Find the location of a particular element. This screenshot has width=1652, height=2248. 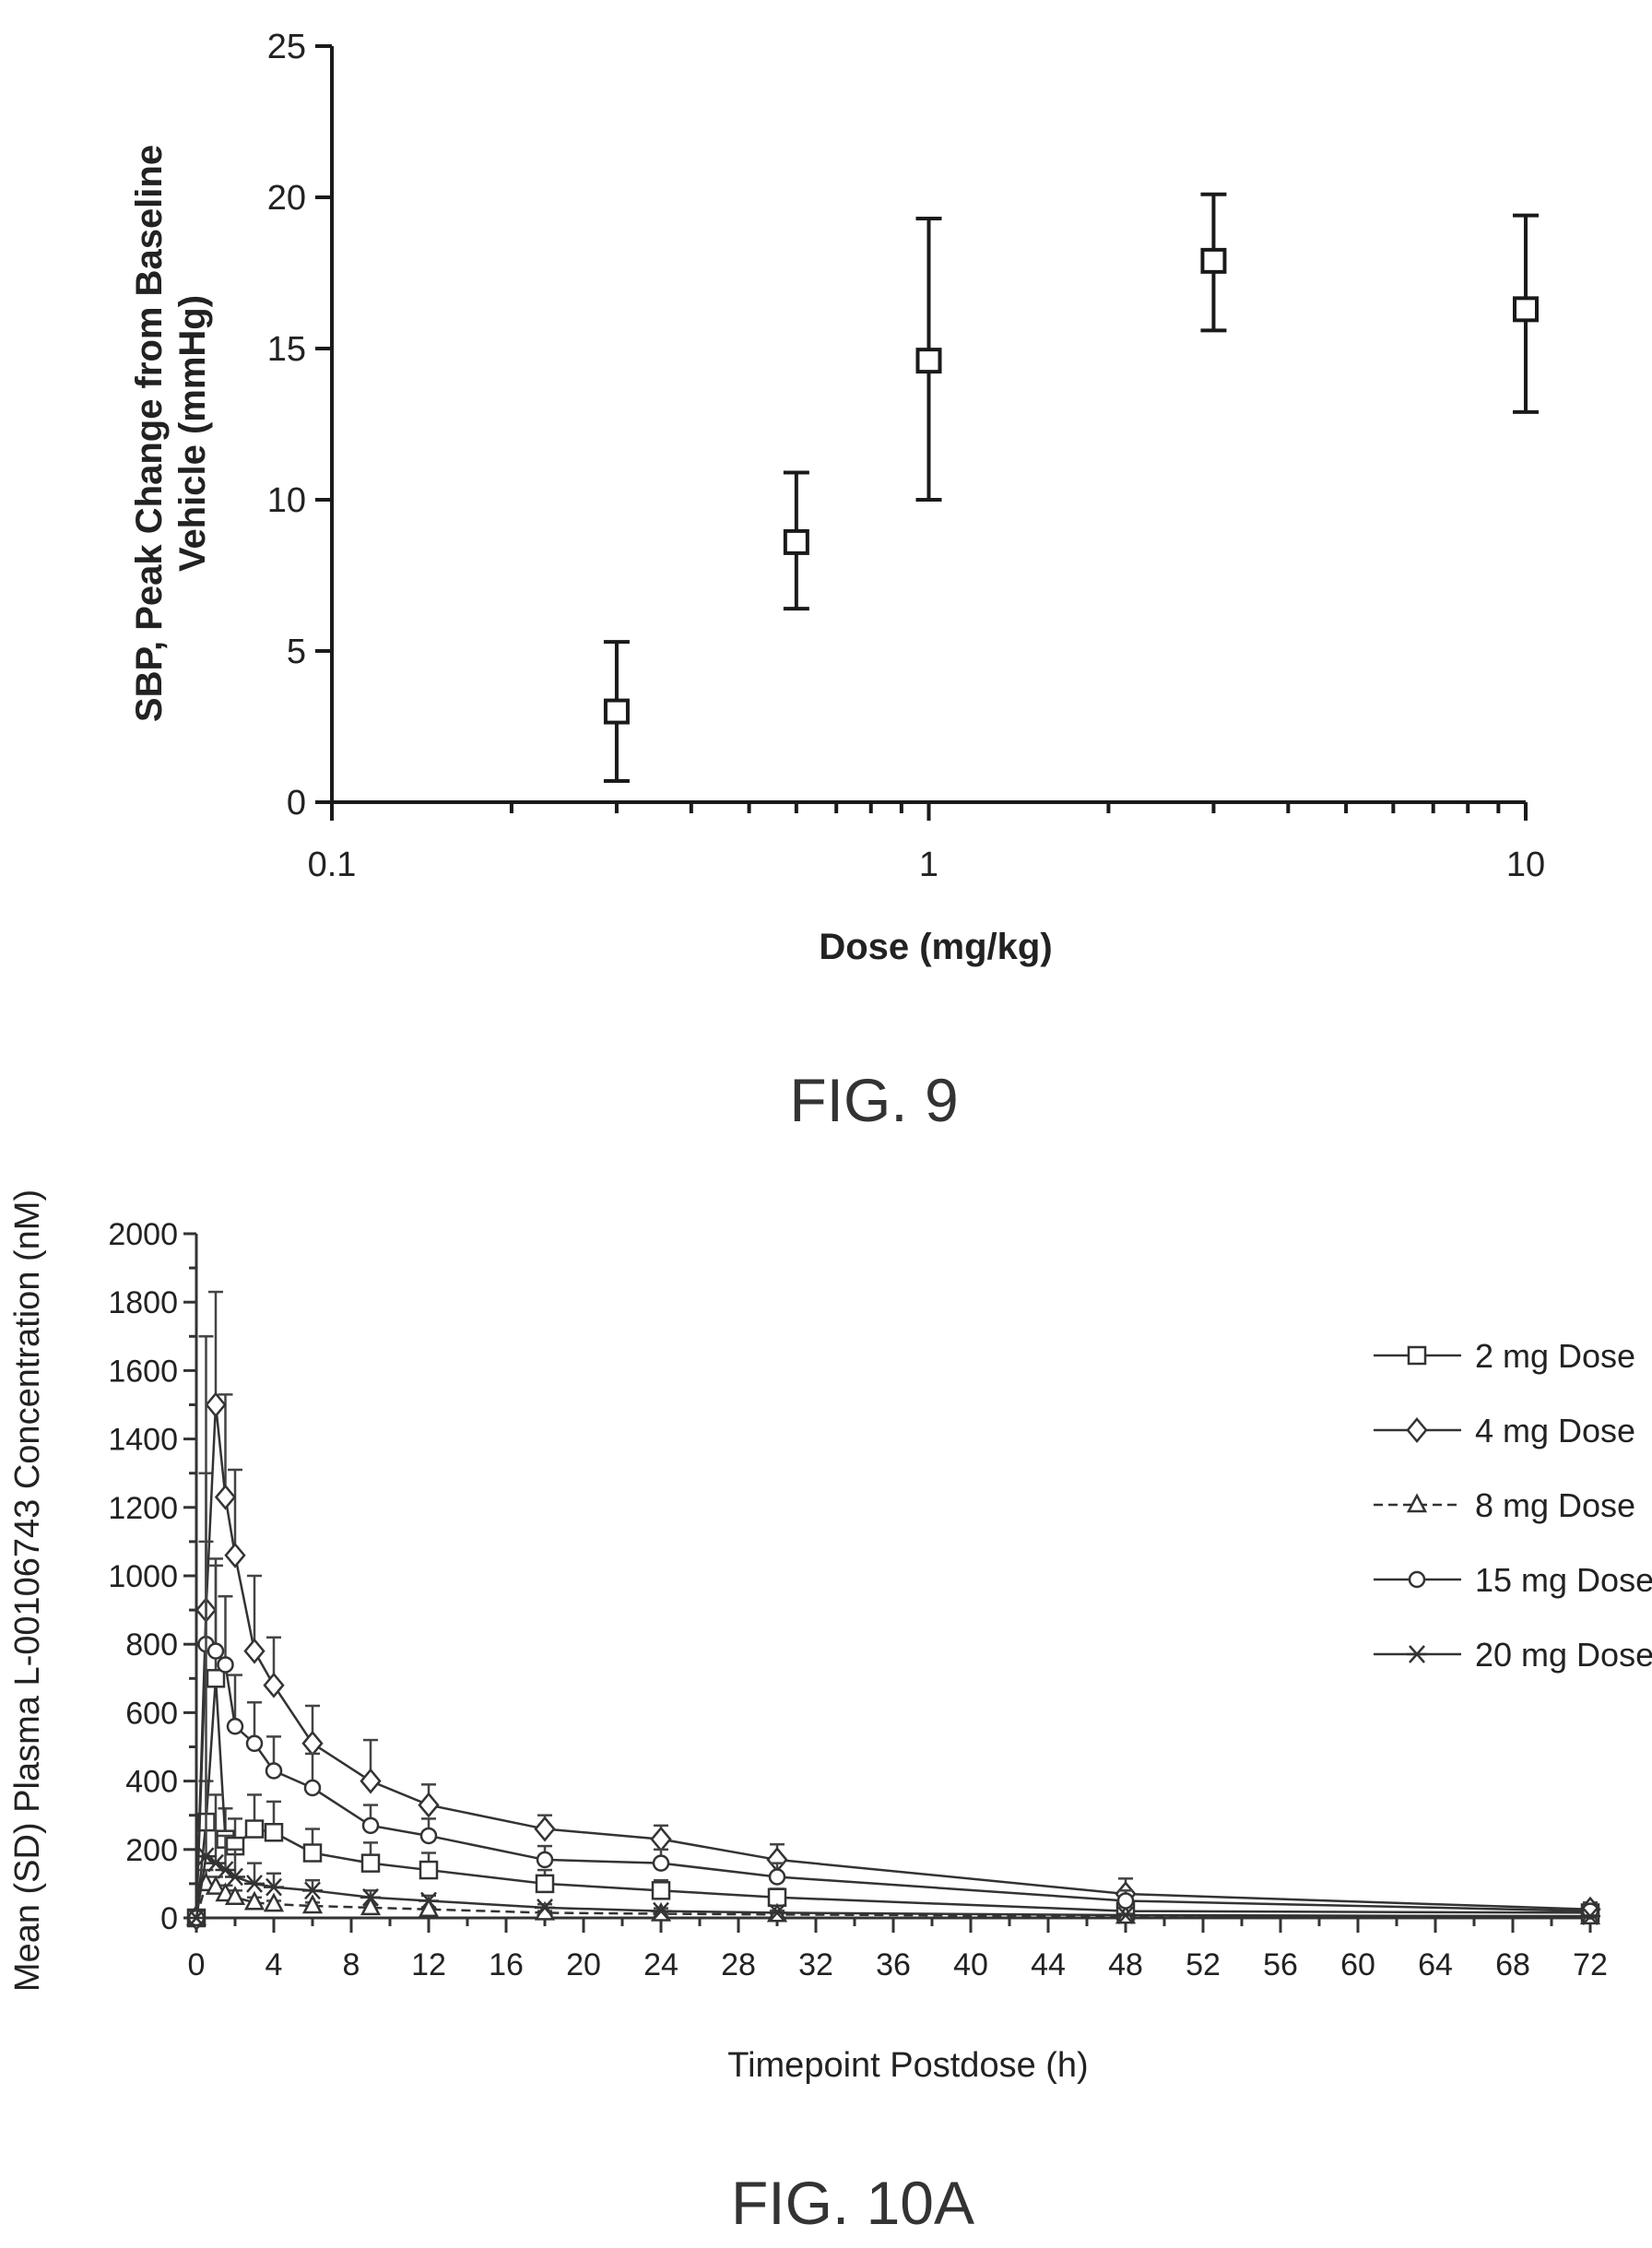

fig9-y-tick-labels: 0 5 10 15 20 25 is located at coordinates (286, 425).